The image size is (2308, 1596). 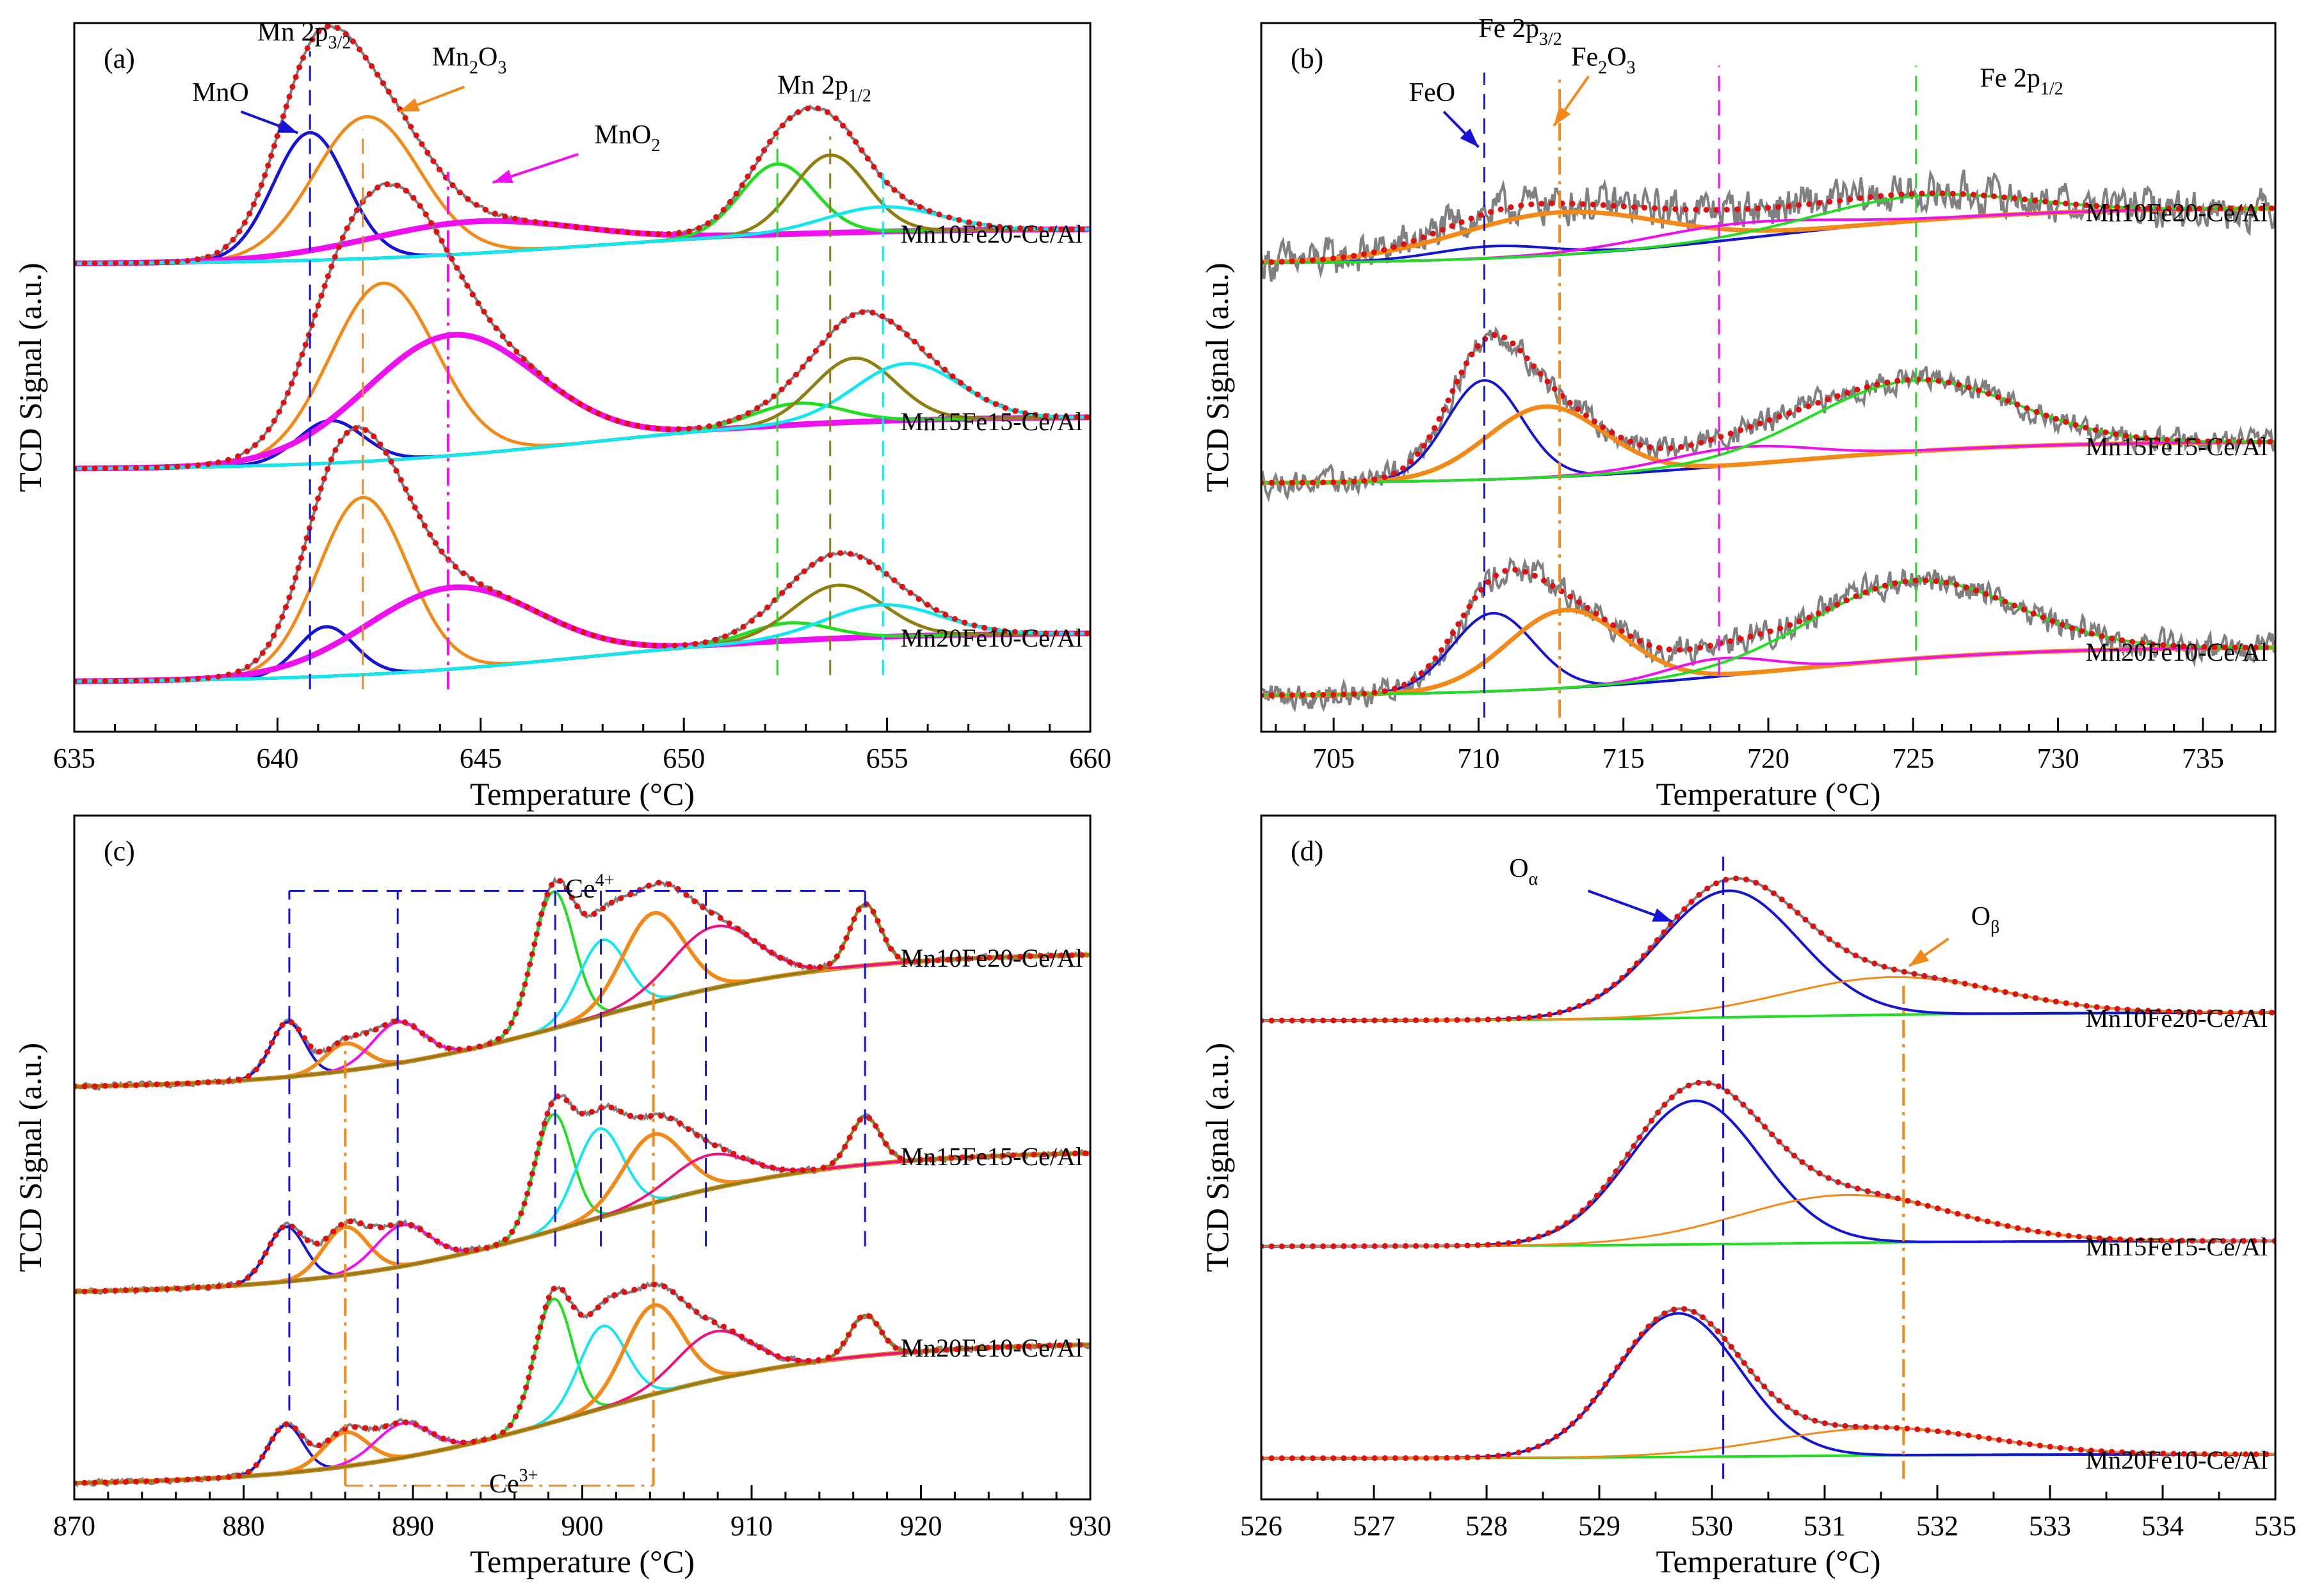 What do you see at coordinates (1508, 29) in the screenshot?
I see `annotation-text: Fe 2p` at bounding box center [1508, 29].